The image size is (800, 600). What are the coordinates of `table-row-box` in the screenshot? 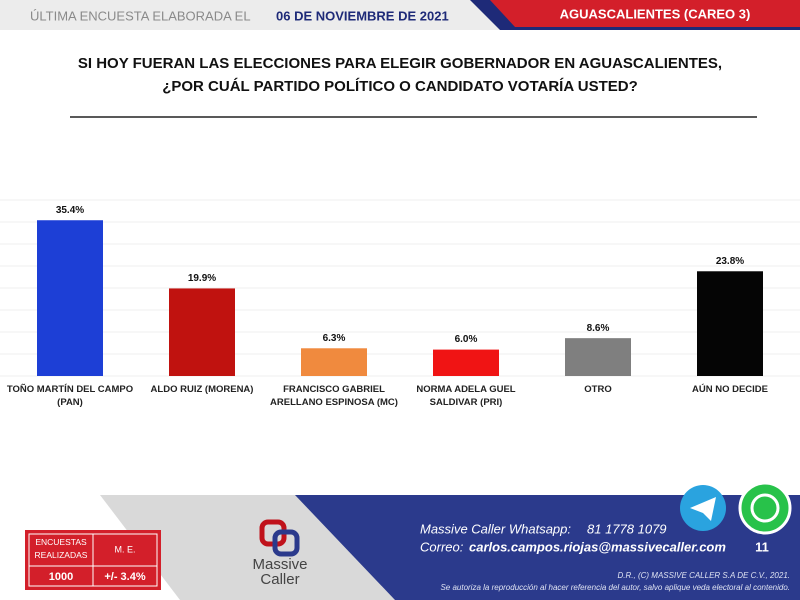 It's located at (93, 576).